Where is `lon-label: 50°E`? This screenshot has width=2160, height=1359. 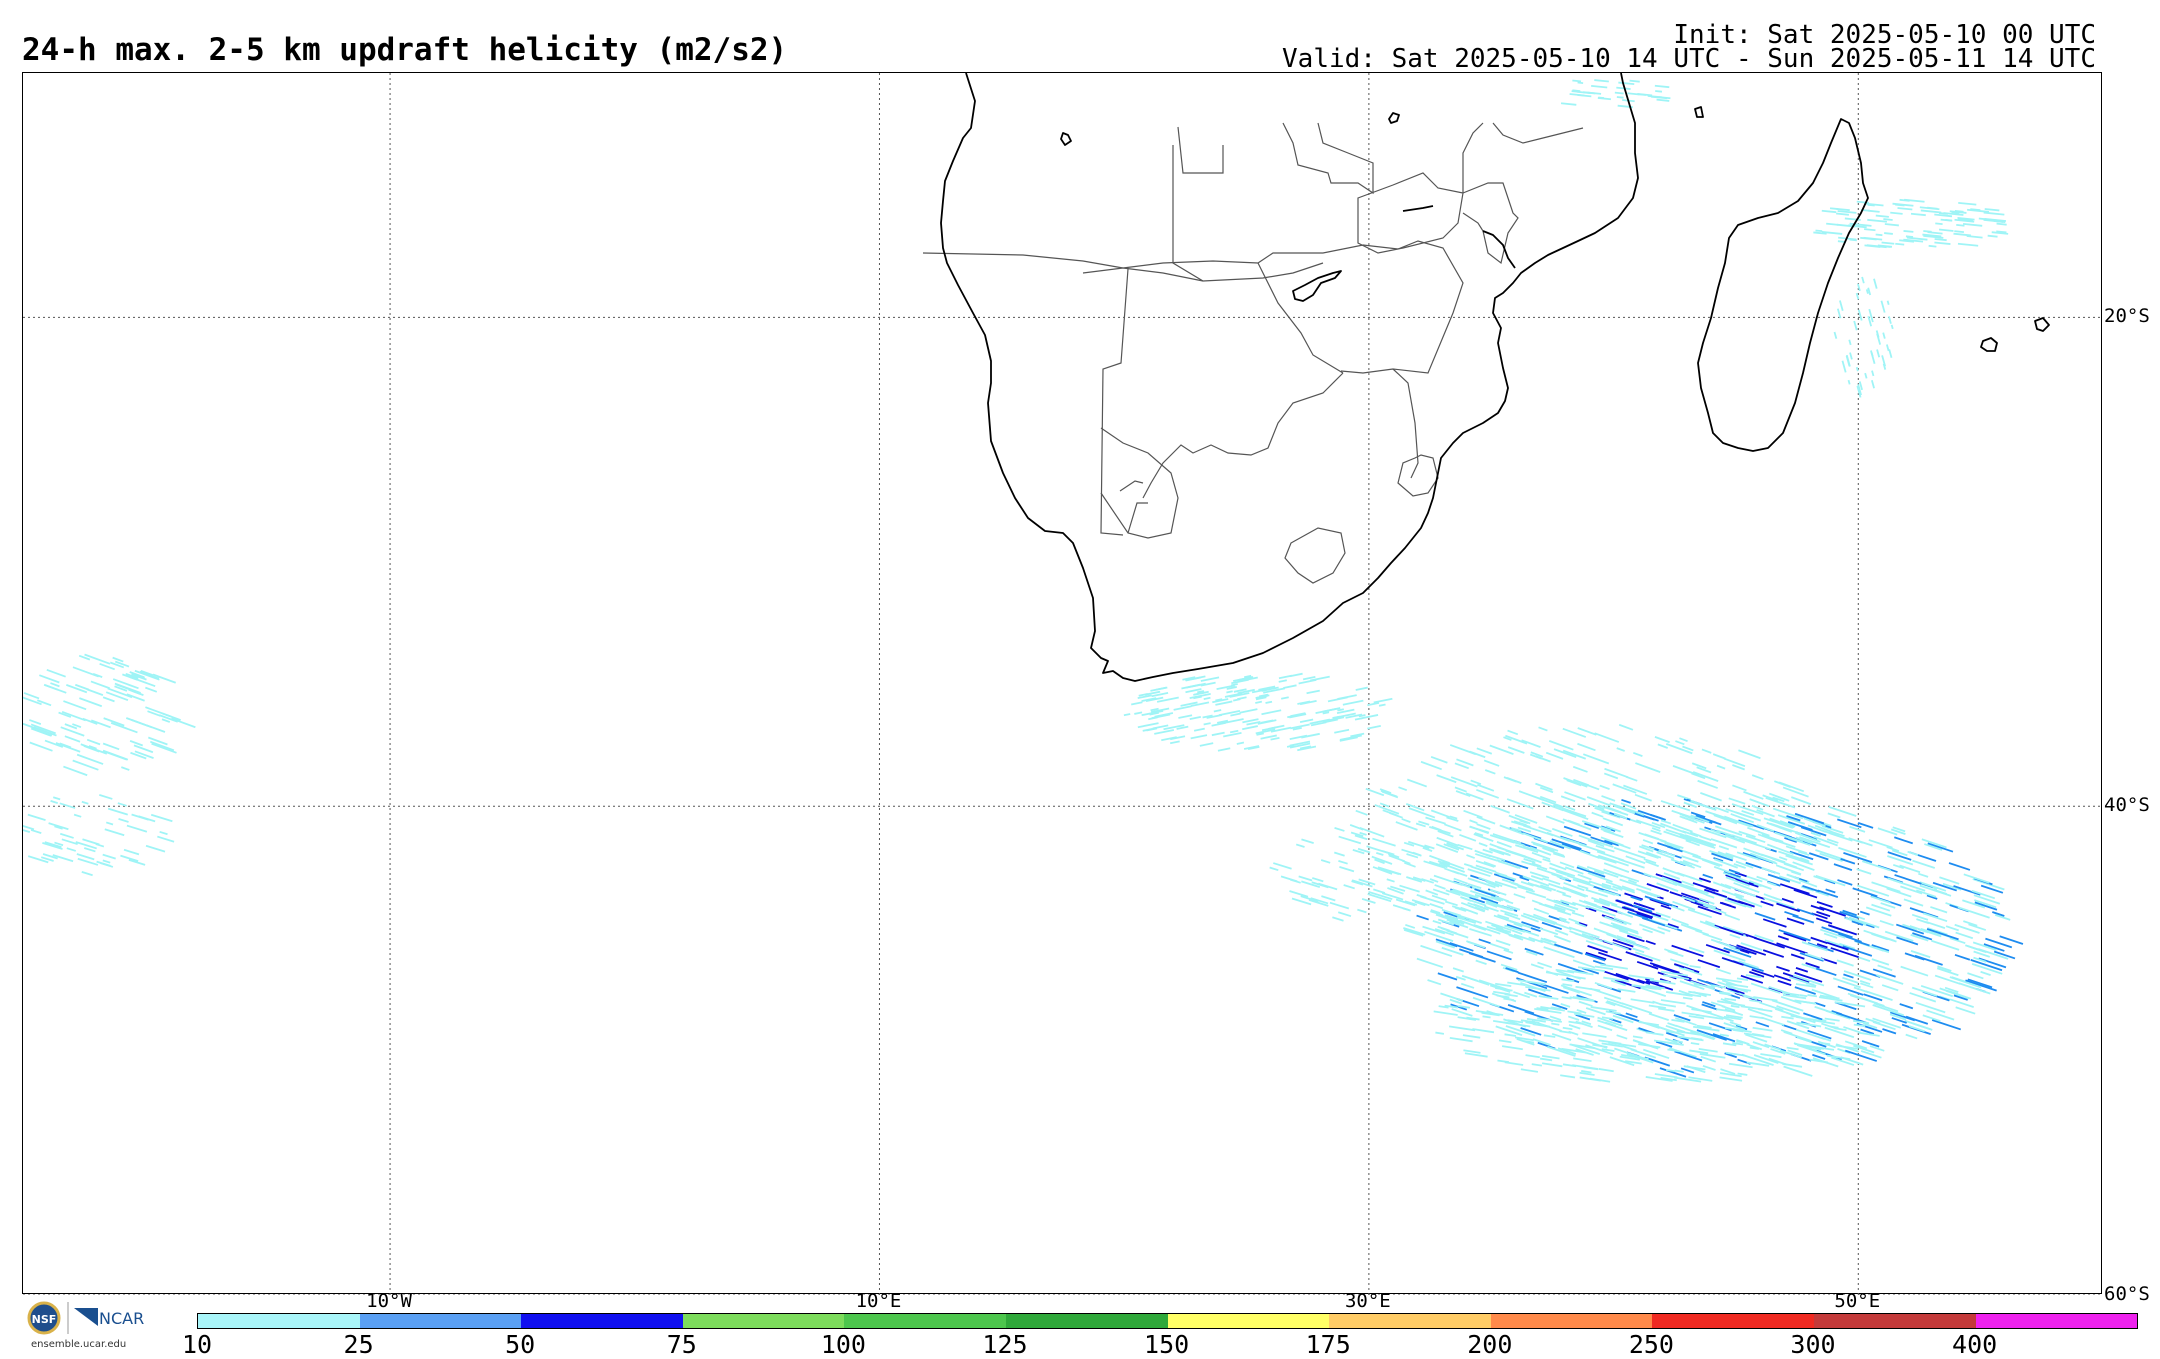
lon-label: 50°E is located at coordinates (1857, 1301).